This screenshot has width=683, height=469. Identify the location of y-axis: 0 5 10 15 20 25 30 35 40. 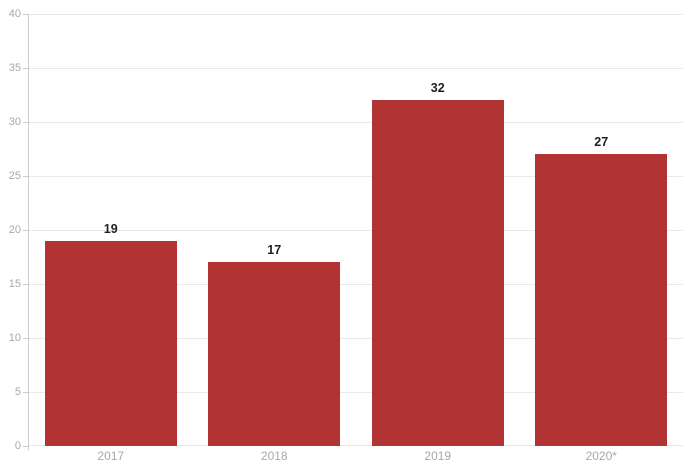
(14, 230).